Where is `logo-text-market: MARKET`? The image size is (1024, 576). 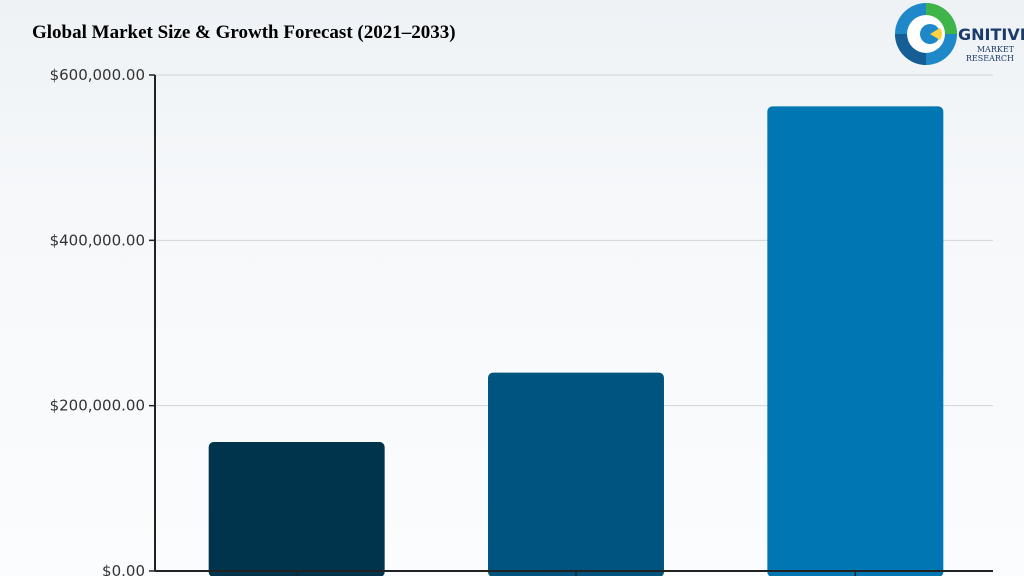
logo-text-market: MARKET is located at coordinates (996, 49).